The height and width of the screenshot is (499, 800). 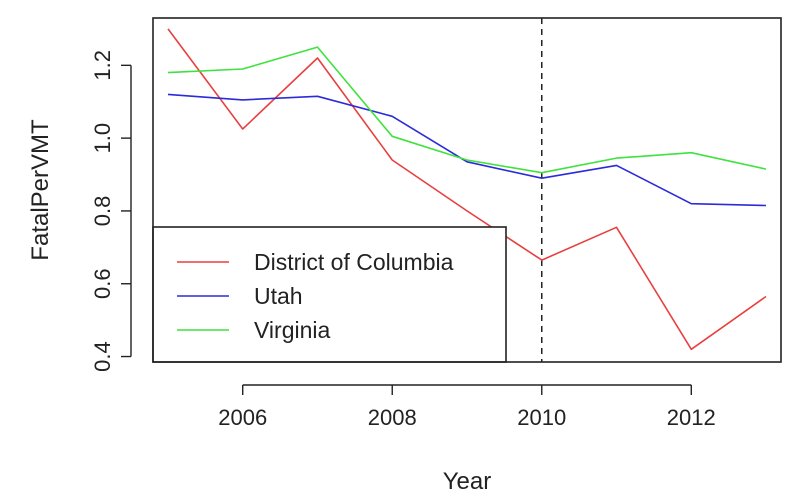 I want to click on y-tick-label: 1.0, so click(x=102, y=138).